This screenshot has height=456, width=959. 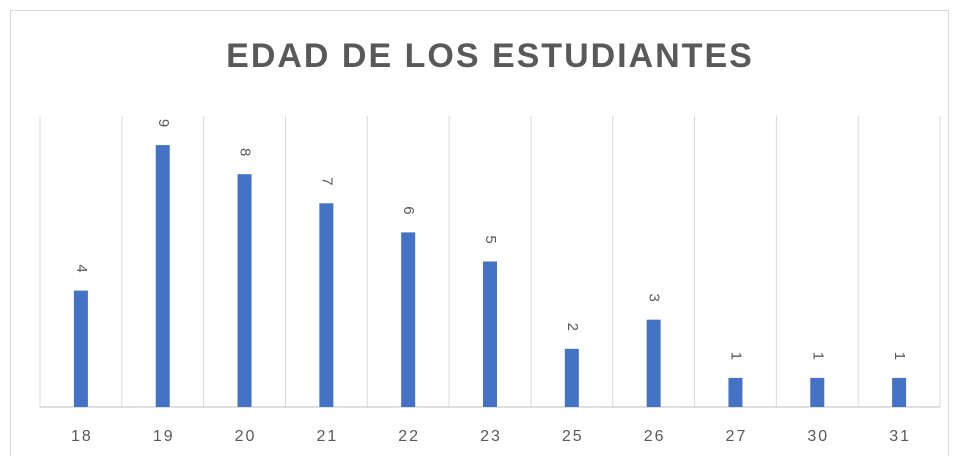 I want to click on x-tick-label: 30, so click(x=818, y=436).